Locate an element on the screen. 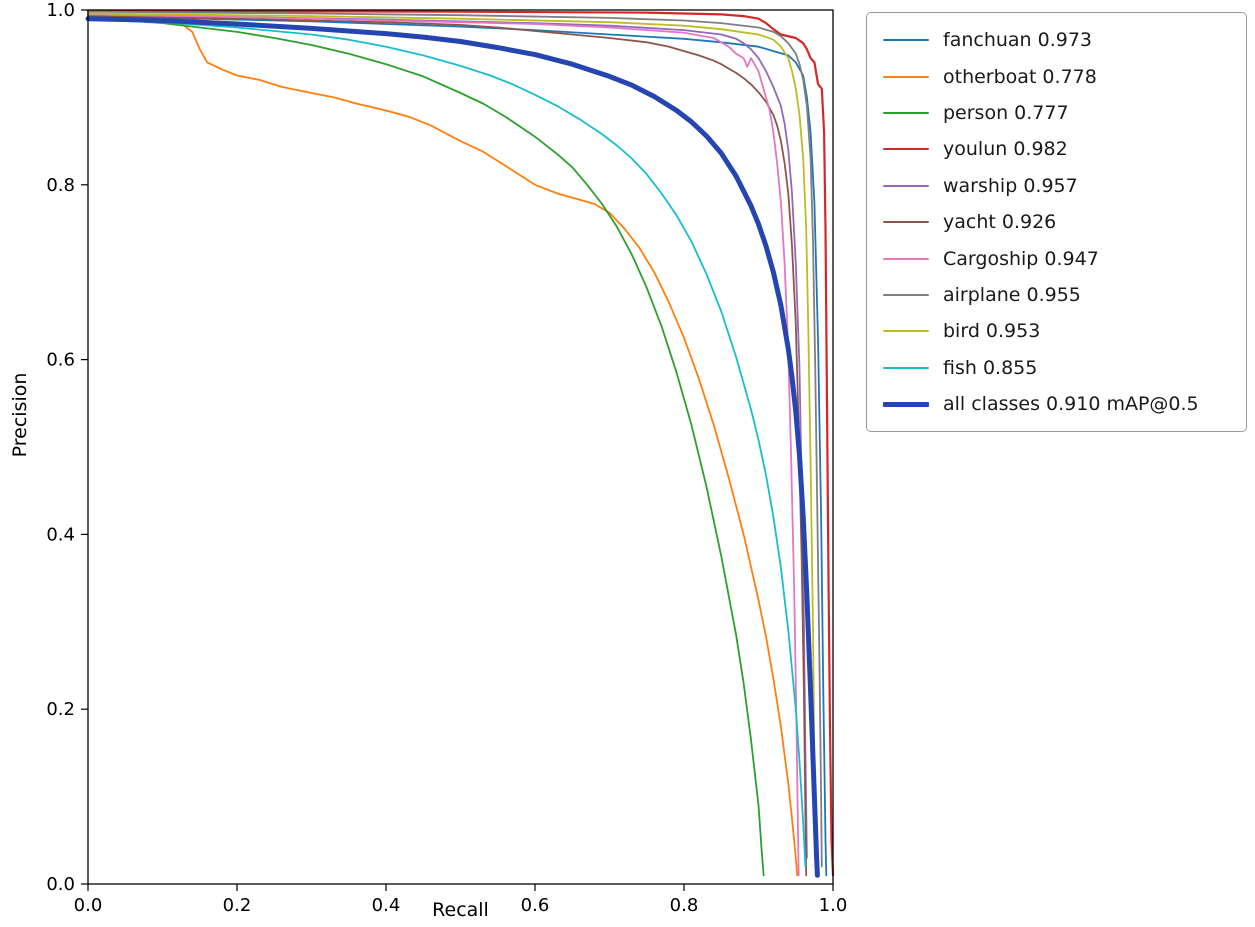 This screenshot has width=1255, height=927. x-tick-label: 0.6 is located at coordinates (535, 905).